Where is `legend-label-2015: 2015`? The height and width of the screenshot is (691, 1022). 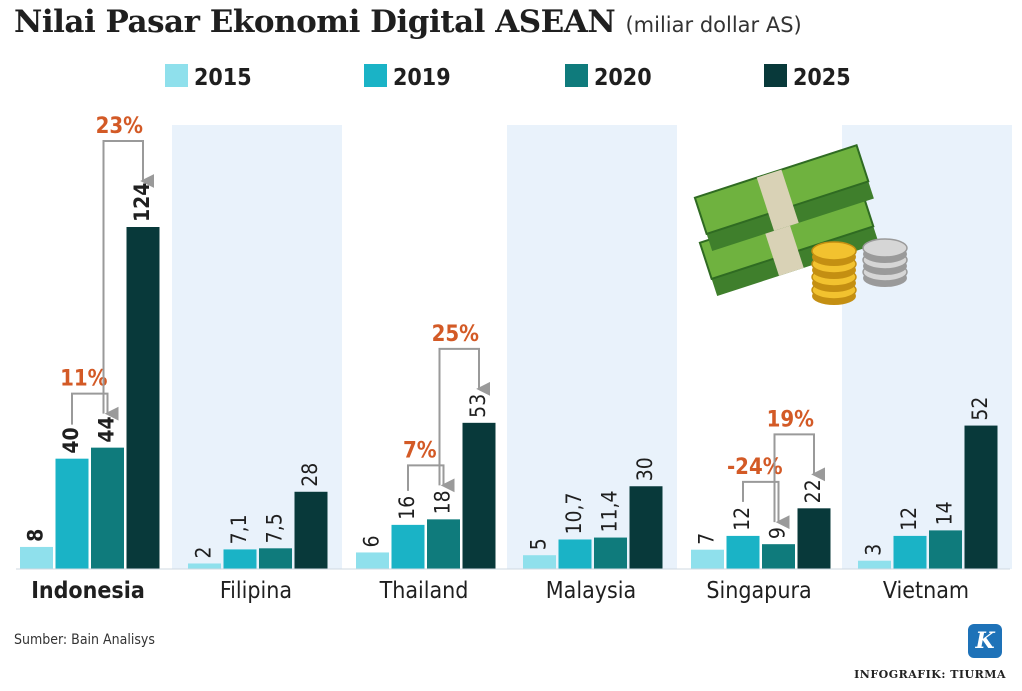 legend-label-2015: 2015 is located at coordinates (223, 78).